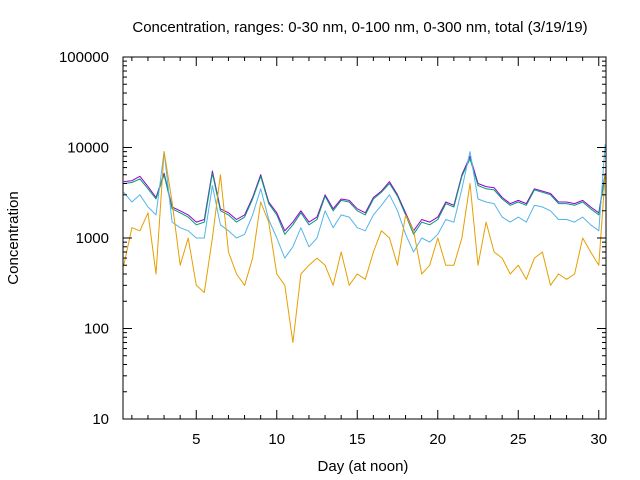 Image resolution: width=640 pixels, height=480 pixels. I want to click on y-axis-label: Concentration, so click(13, 237).